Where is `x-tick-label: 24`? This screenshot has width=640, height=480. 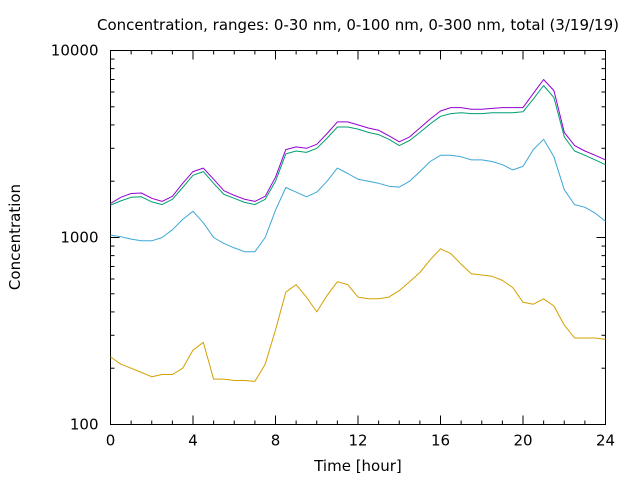 x-tick-label: 24 is located at coordinates (605, 441).